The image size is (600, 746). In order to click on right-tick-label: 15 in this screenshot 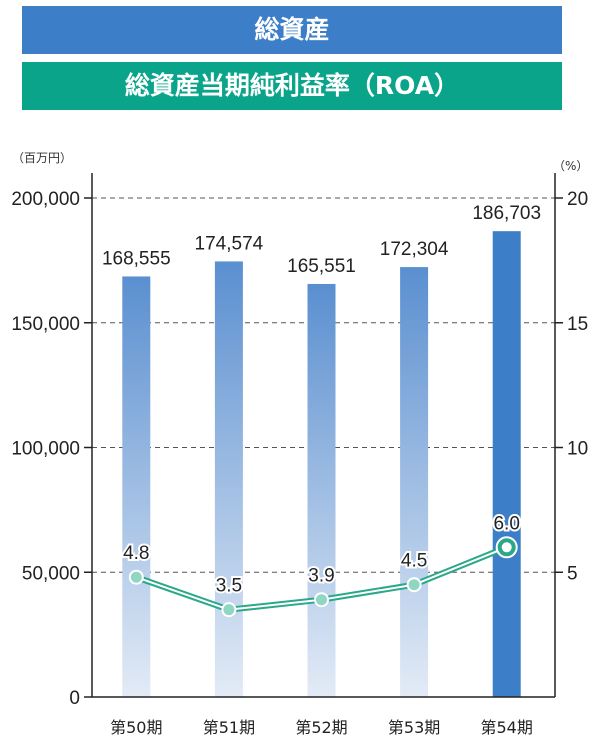, I will do `click(577, 324)`.